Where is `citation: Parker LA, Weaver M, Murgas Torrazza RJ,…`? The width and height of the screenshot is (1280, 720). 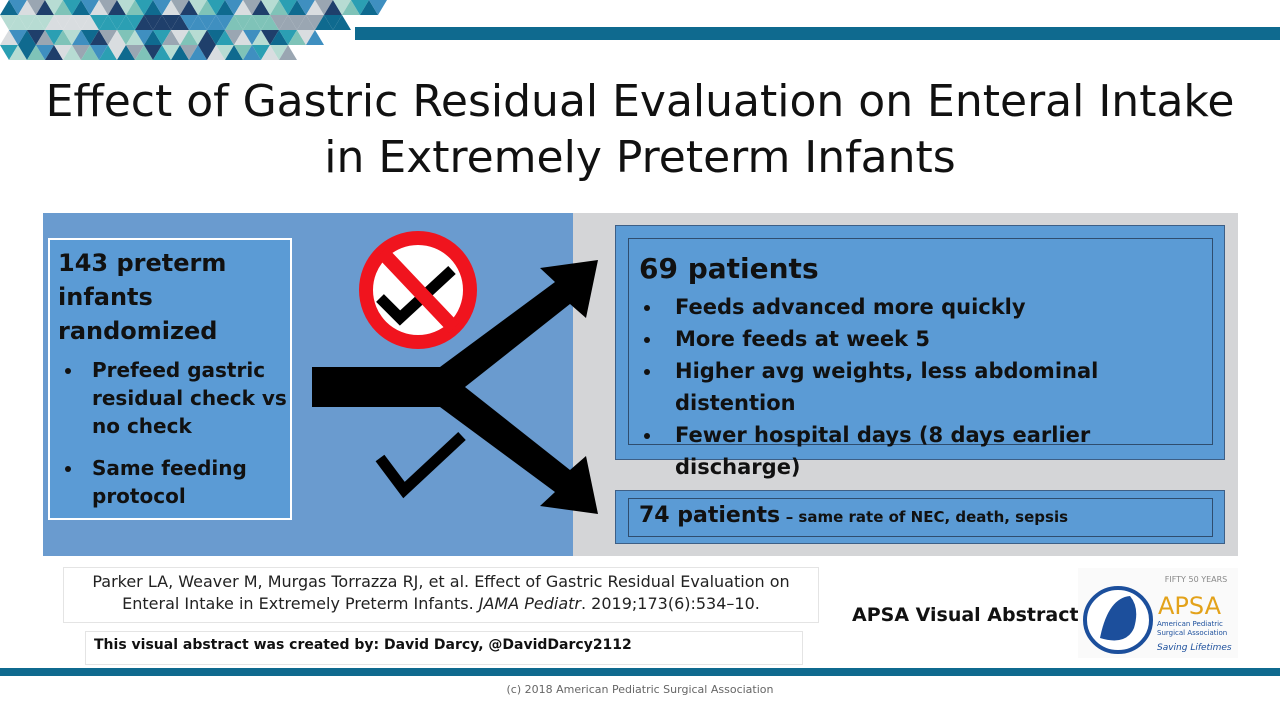
citation: Parker LA, Weaver M, Murgas Torrazza RJ,… is located at coordinates (441, 595).